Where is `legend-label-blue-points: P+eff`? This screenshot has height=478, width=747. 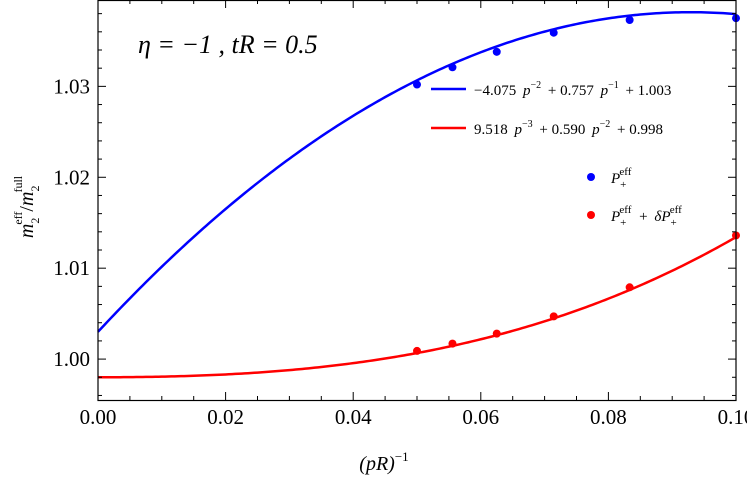 legend-label-blue-points: P+eff is located at coordinates (621, 178).